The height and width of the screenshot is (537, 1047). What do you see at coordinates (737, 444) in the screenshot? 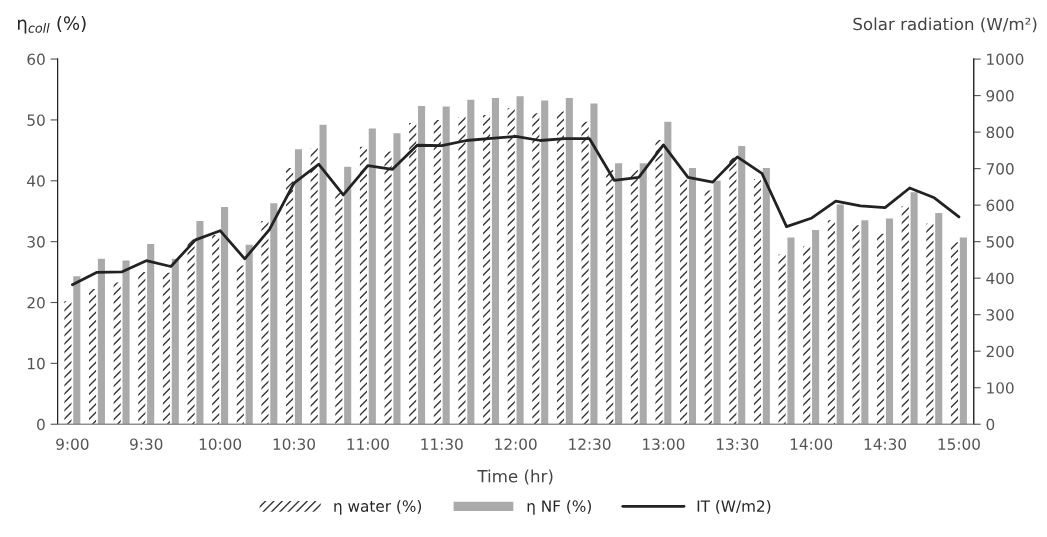
I see `x-tick-label: 13:30` at bounding box center [737, 444].